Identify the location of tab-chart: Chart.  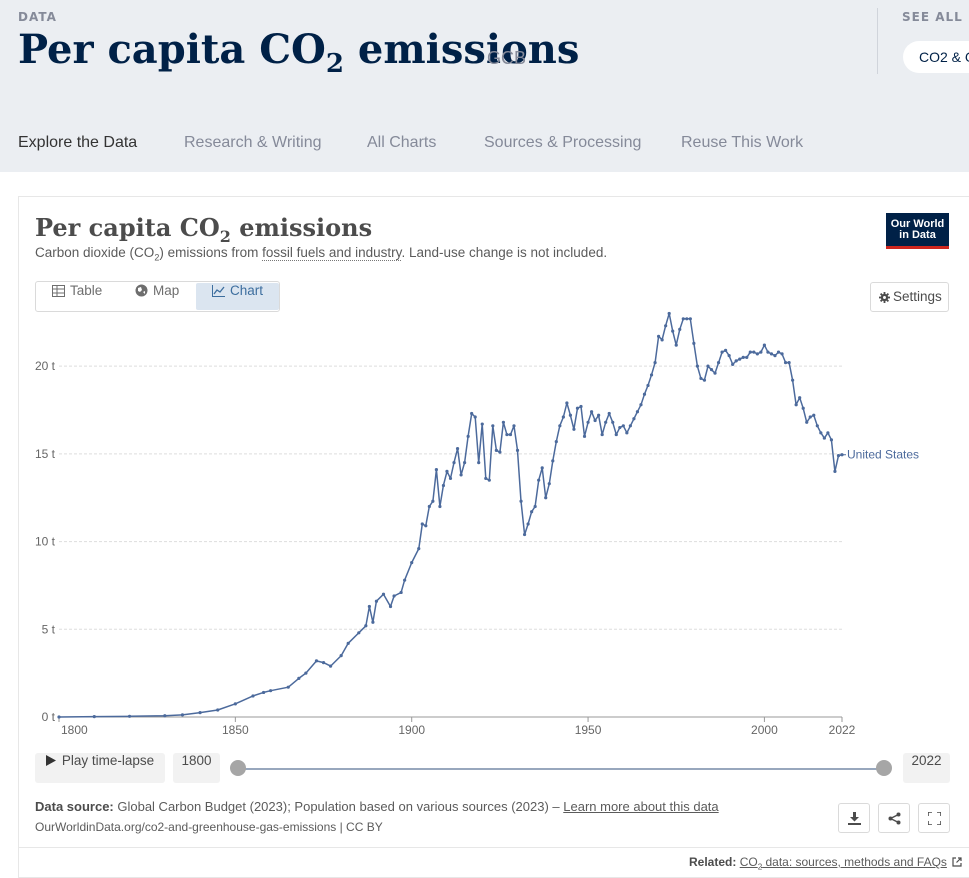
(238, 296).